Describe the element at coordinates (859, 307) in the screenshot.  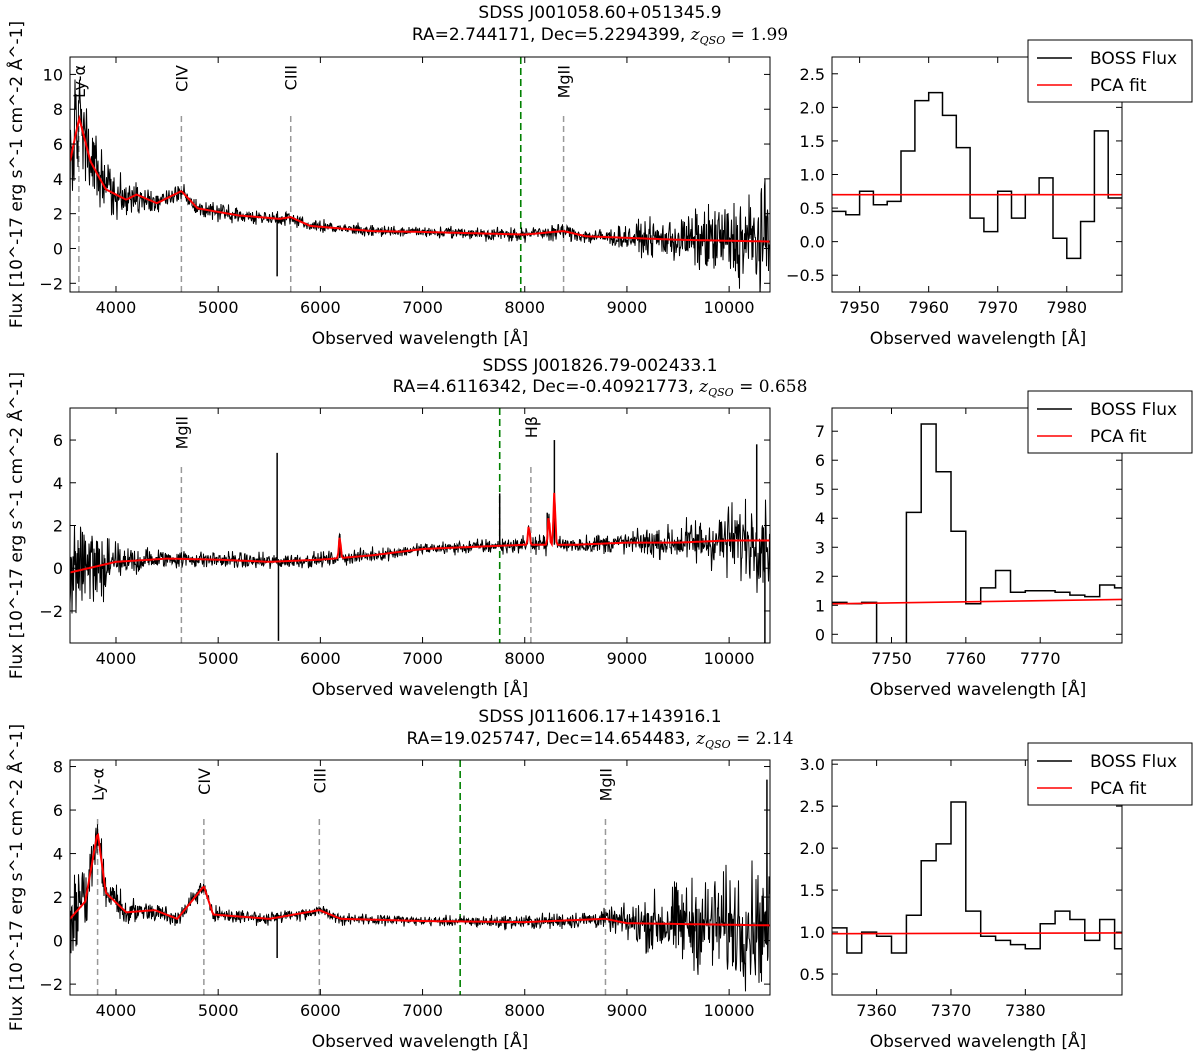
I see `inset-xtick-label: 7950` at that location.